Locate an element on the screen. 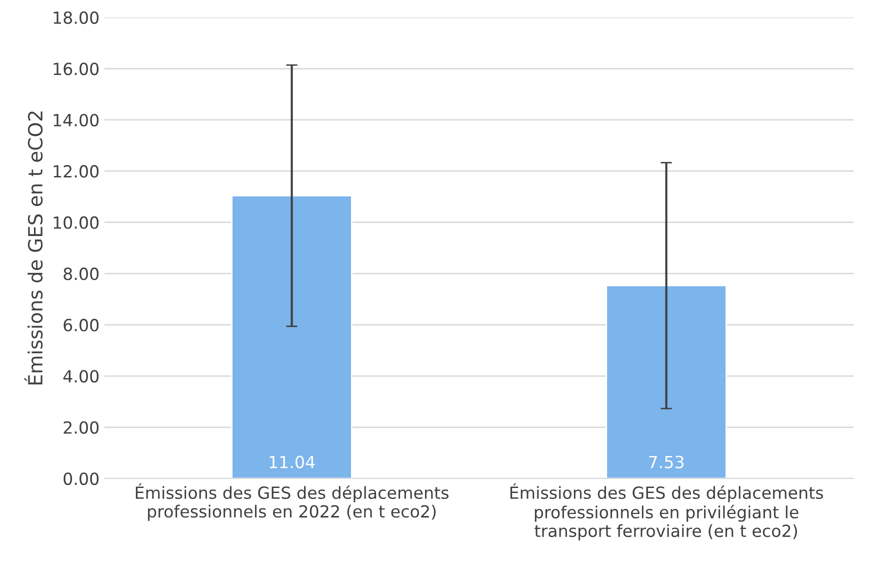 This screenshot has width=871, height=580. y-tick-label: 2.00 is located at coordinates (81, 427).